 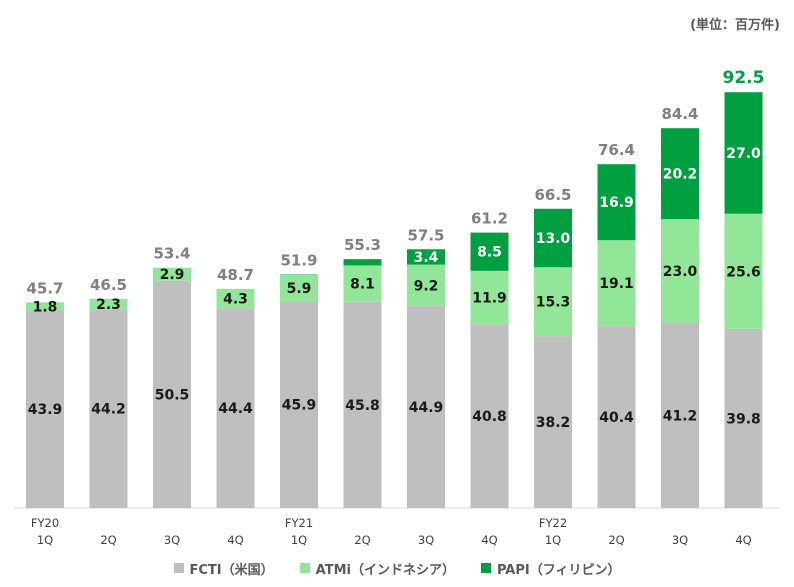 I want to click on x-tick-label-11: 3Q, so click(x=680, y=540).